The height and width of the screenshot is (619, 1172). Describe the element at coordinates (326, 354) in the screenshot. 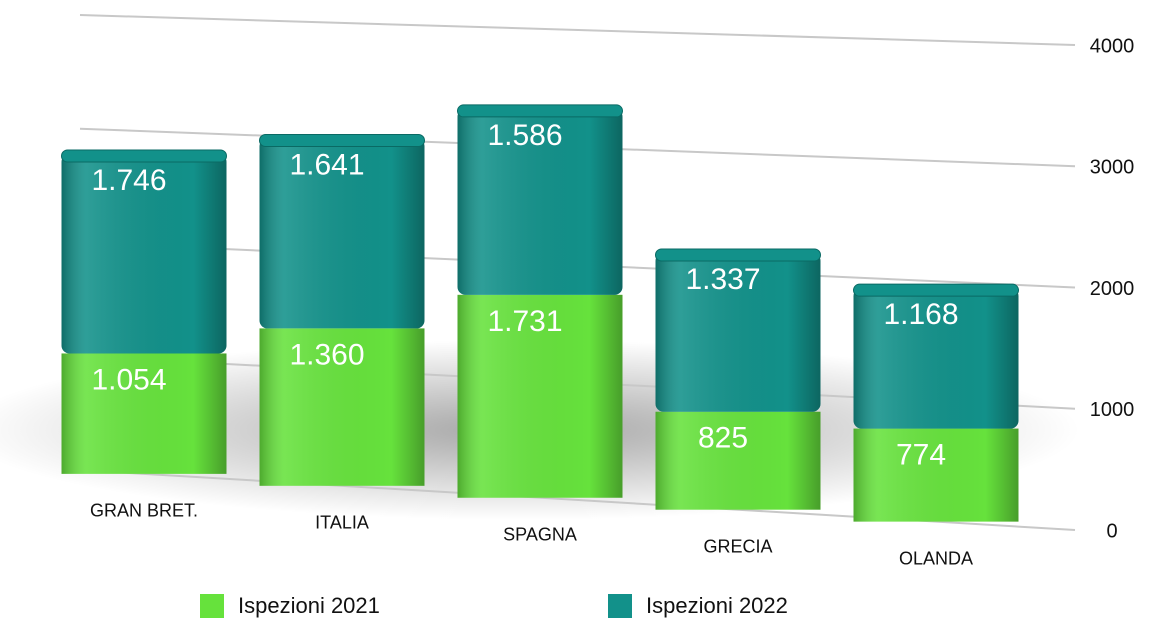

I see `value-label: 1.360` at that location.